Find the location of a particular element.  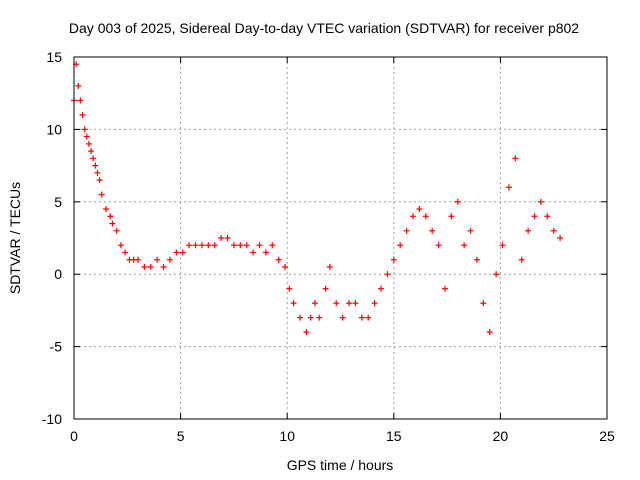

x-tick-label: 15 is located at coordinates (394, 436).